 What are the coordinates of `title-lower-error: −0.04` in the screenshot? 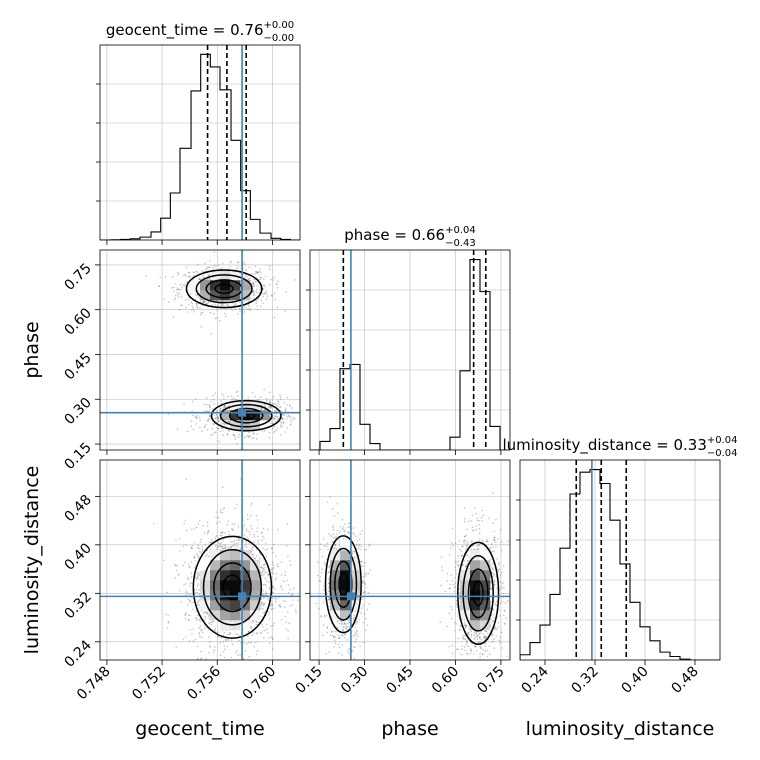 It's located at (722, 453).